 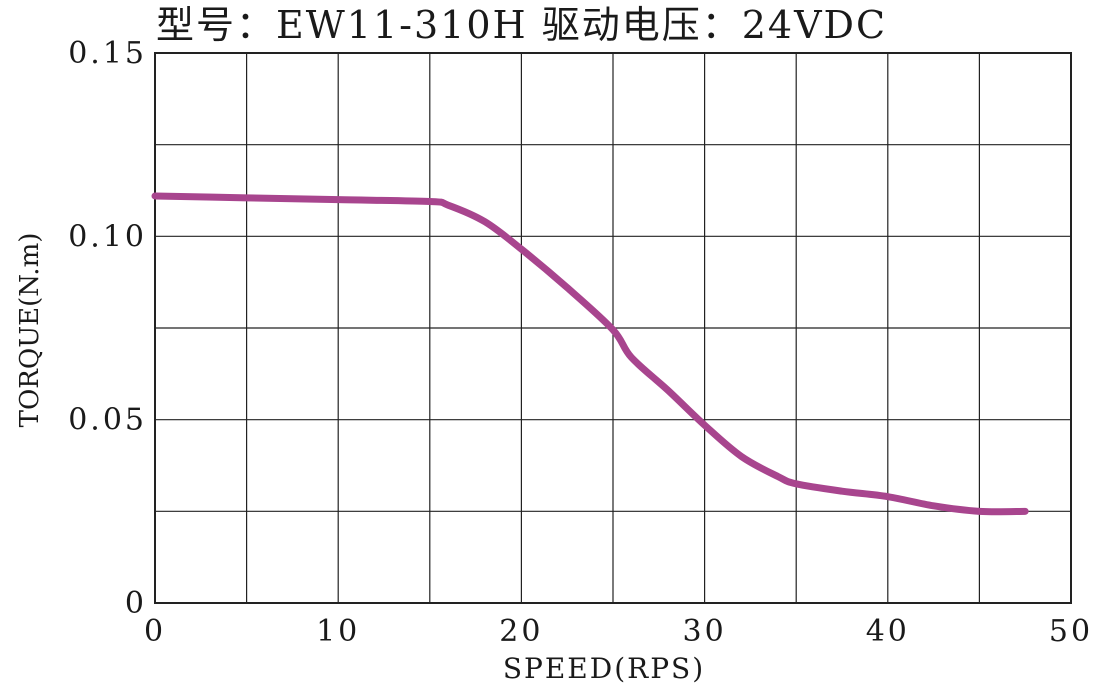 I want to click on y-tick-label: 0, so click(x=136, y=603).